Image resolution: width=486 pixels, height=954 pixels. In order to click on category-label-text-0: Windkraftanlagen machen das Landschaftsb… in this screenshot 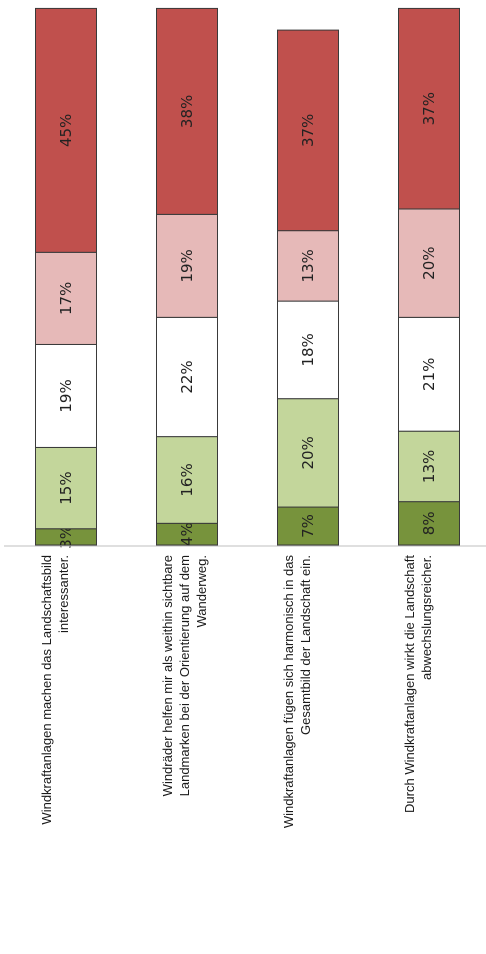, I will do `click(55, 690)`.